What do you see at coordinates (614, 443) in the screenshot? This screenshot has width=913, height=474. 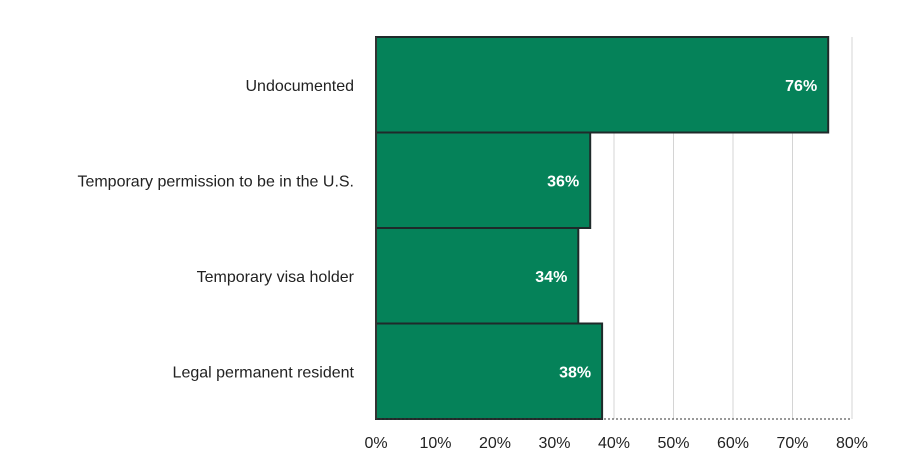 I see `x-tick-label: 40%` at bounding box center [614, 443].